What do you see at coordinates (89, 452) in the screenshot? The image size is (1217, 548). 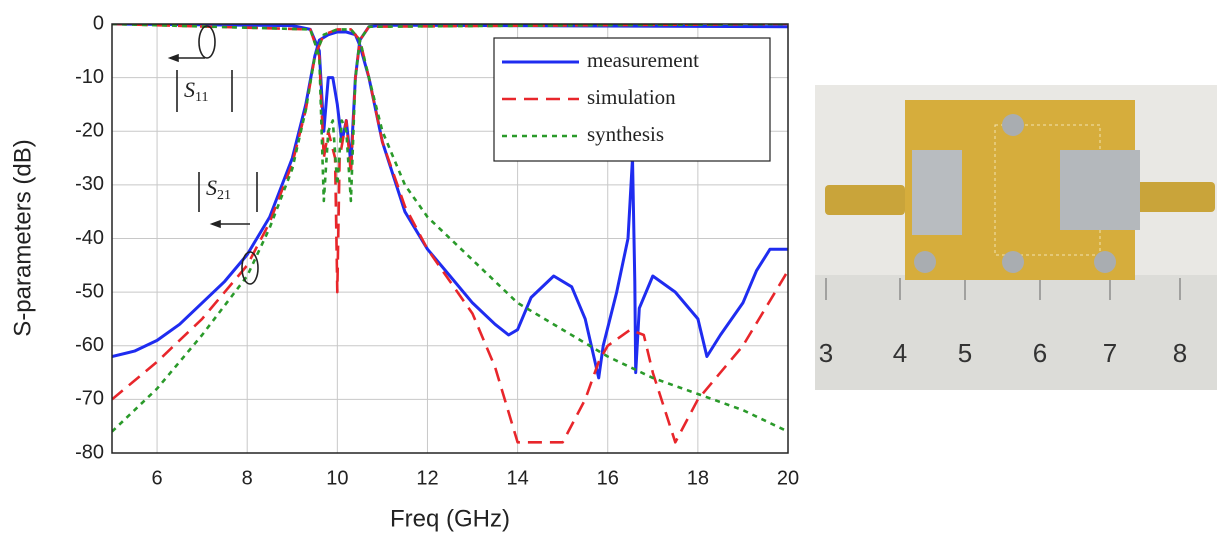 I see `y-tick-label: -80` at bounding box center [89, 452].